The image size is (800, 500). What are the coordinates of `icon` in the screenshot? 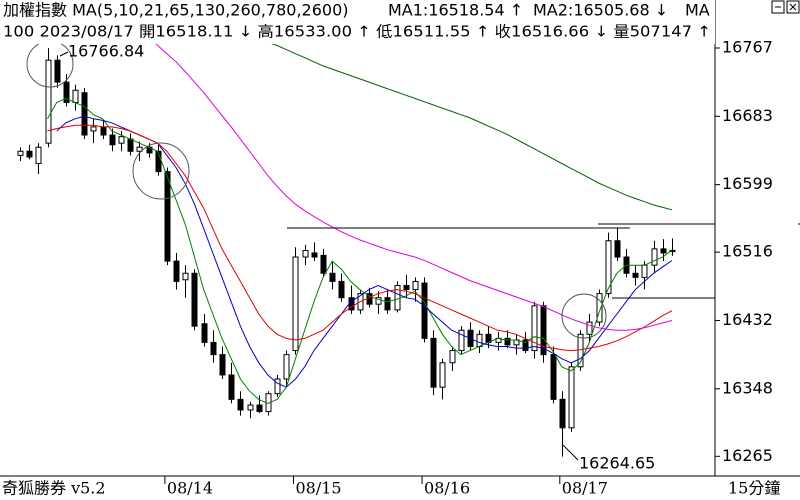 It's located at (793, 7).